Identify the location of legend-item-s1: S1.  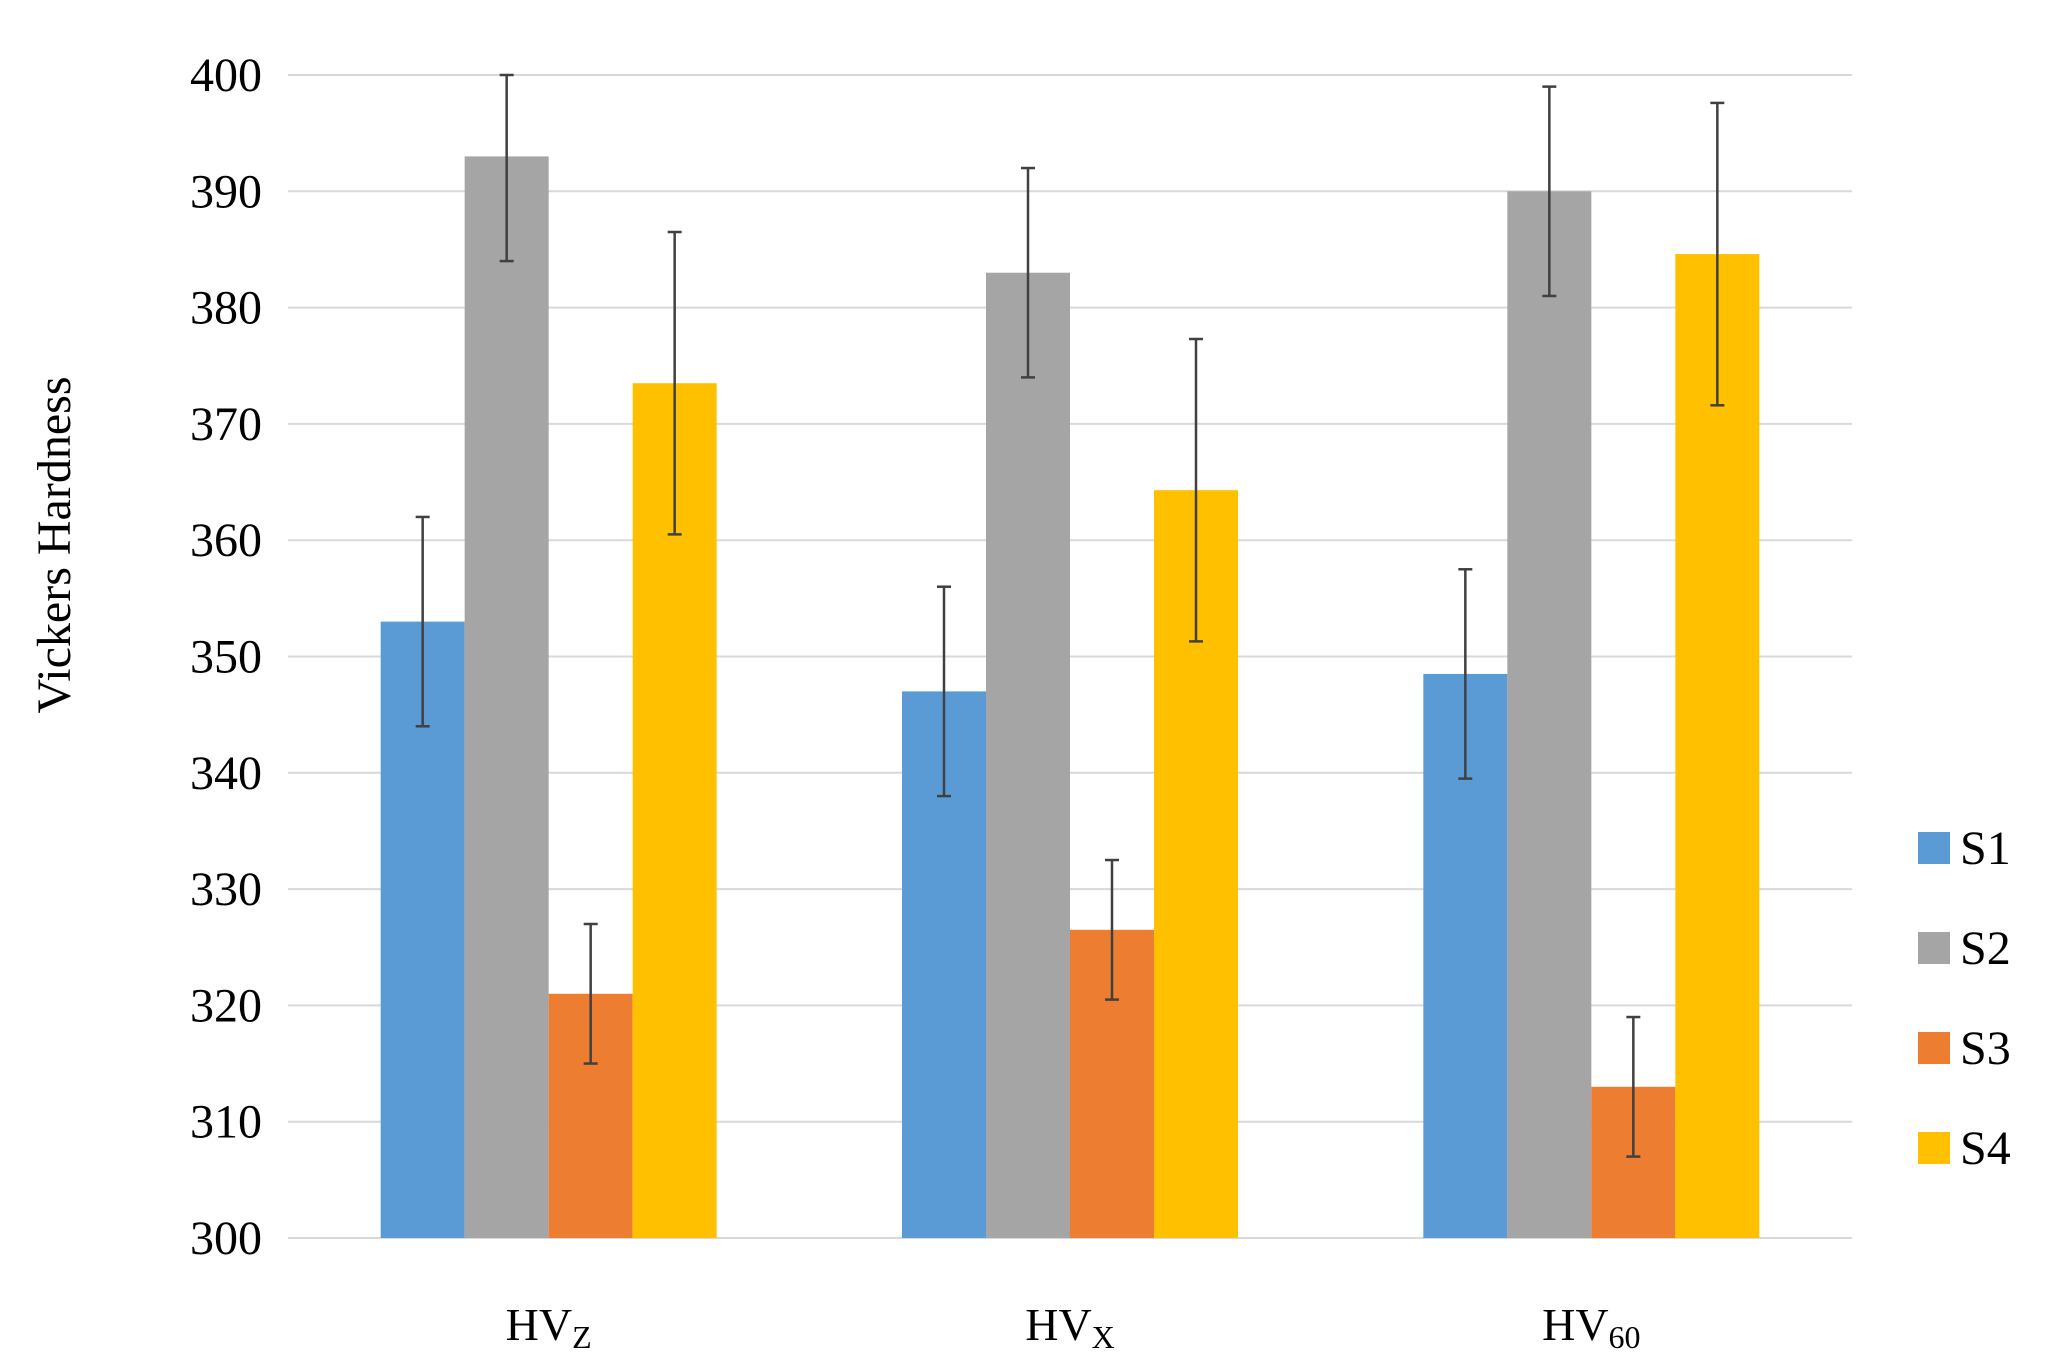
(1964, 848).